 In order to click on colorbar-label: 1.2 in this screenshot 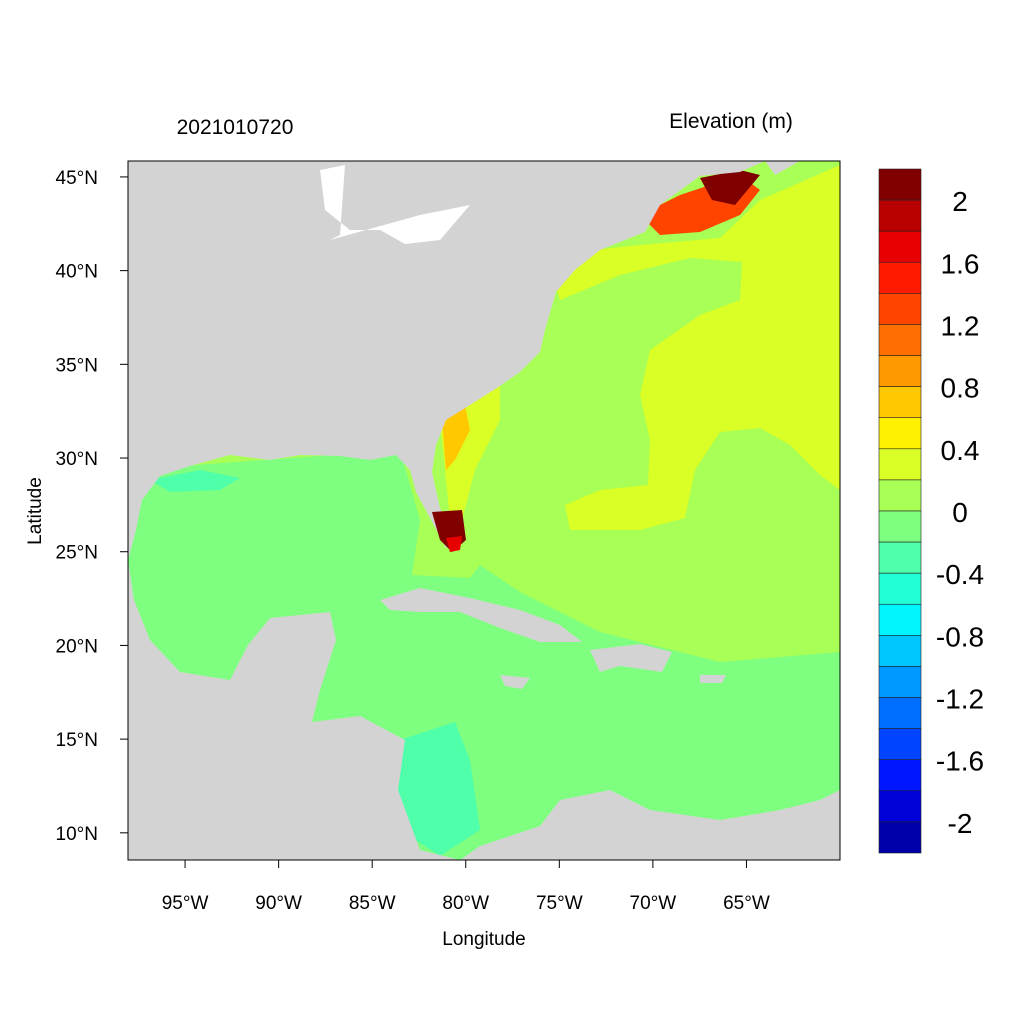, I will do `click(960, 325)`.